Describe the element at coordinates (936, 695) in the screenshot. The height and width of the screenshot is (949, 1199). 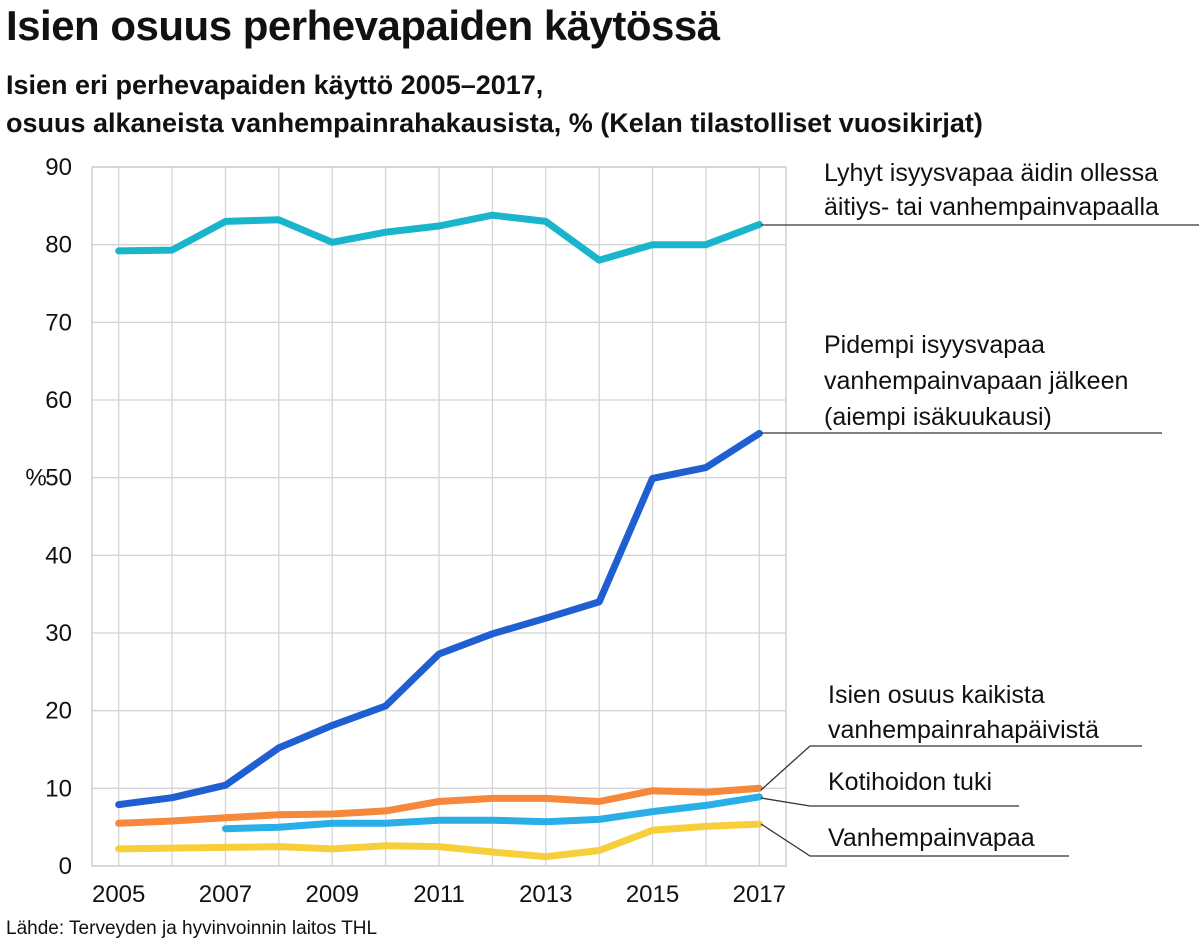
I see `series-label: Isien osuus kaikista` at that location.